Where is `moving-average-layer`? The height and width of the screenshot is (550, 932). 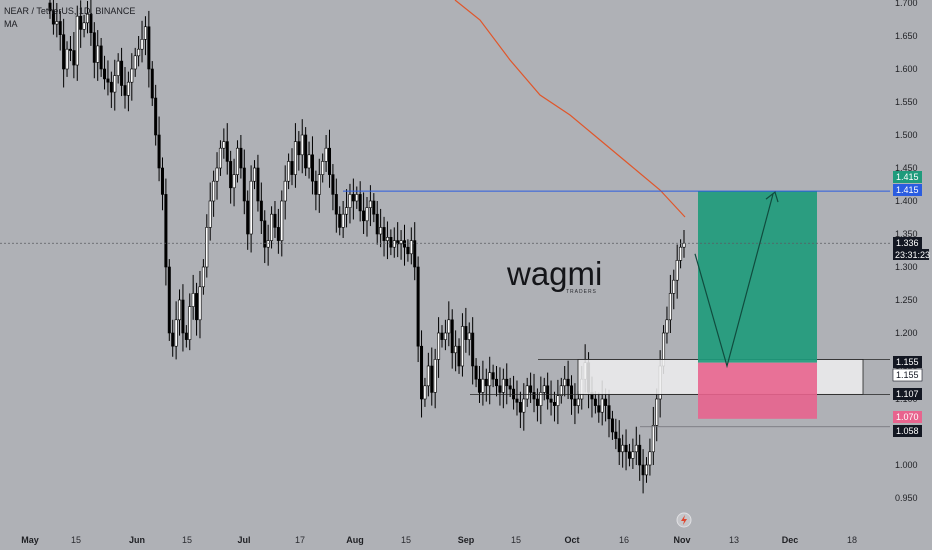 moving-average-layer is located at coordinates (570, 109).